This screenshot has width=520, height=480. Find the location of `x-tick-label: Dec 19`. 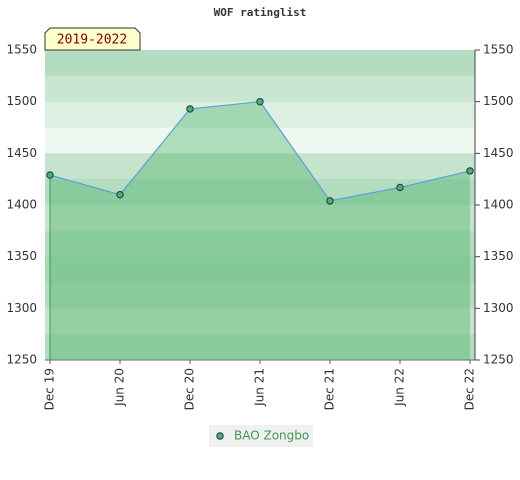

x-tick-label: Dec 19 is located at coordinates (50, 389).